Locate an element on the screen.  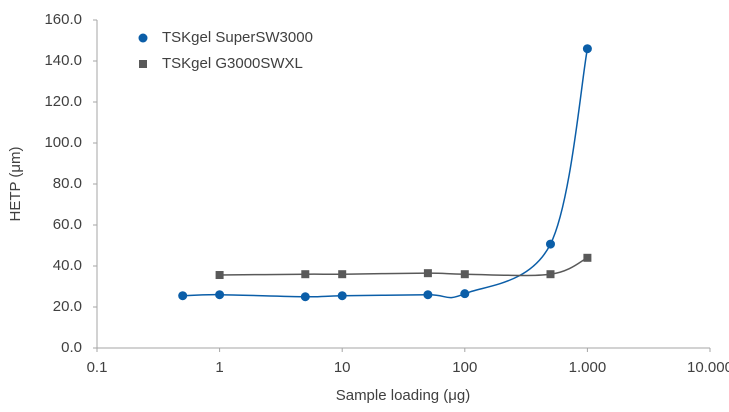
y-tick-label: 100.0 is located at coordinates (63, 142).